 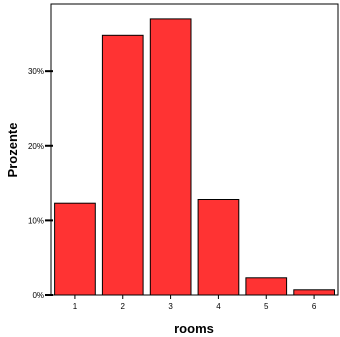 I want to click on y-tick-label: 20%, so click(x=36, y=146).